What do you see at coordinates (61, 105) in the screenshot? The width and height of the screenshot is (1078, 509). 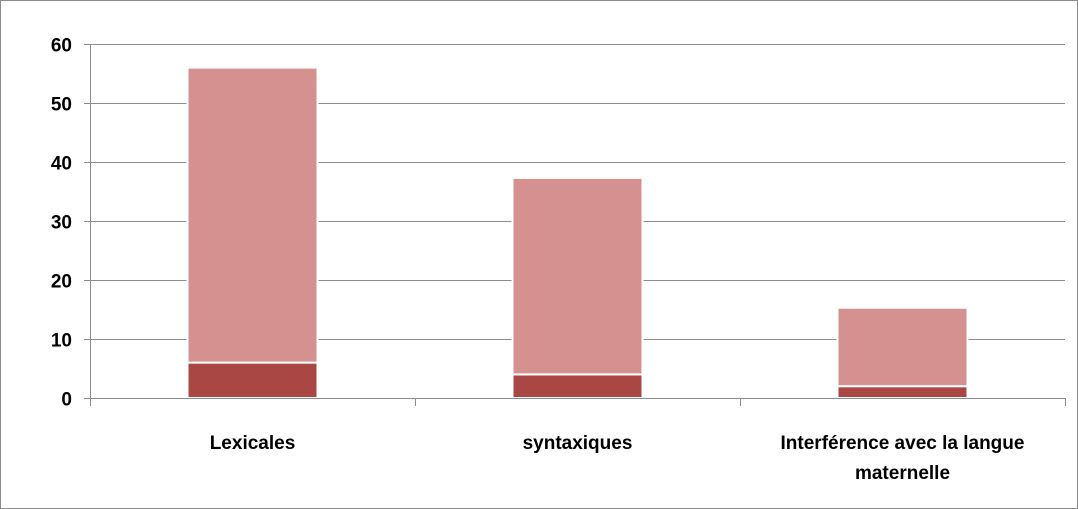 I see `y-tick-label-50: 50` at bounding box center [61, 105].